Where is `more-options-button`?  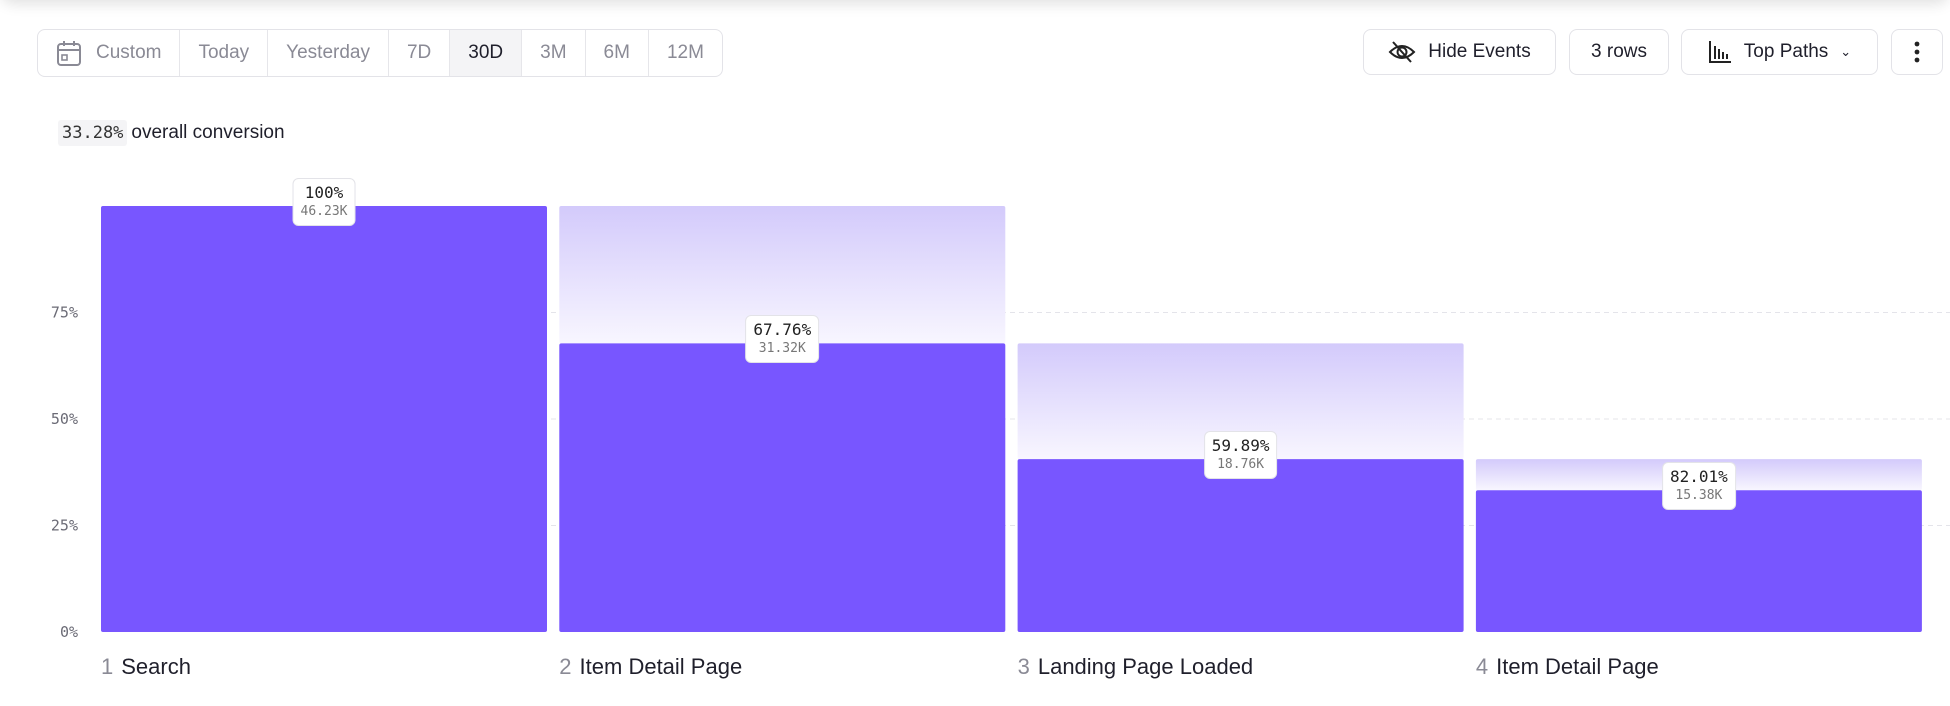
more-options-button is located at coordinates (1917, 52).